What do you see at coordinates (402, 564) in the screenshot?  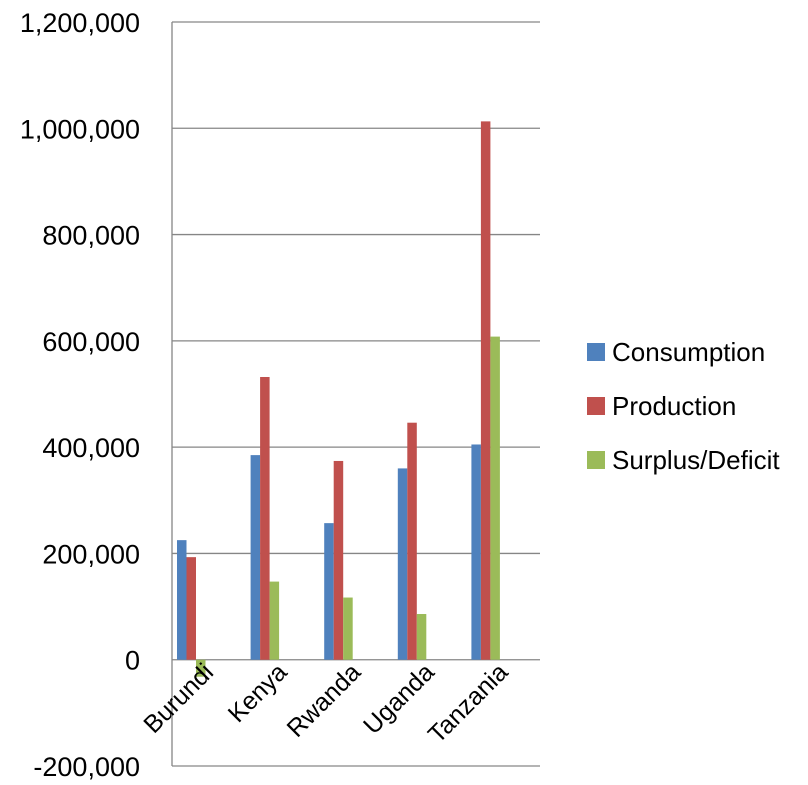 I see `bar-consumption-uganda` at bounding box center [402, 564].